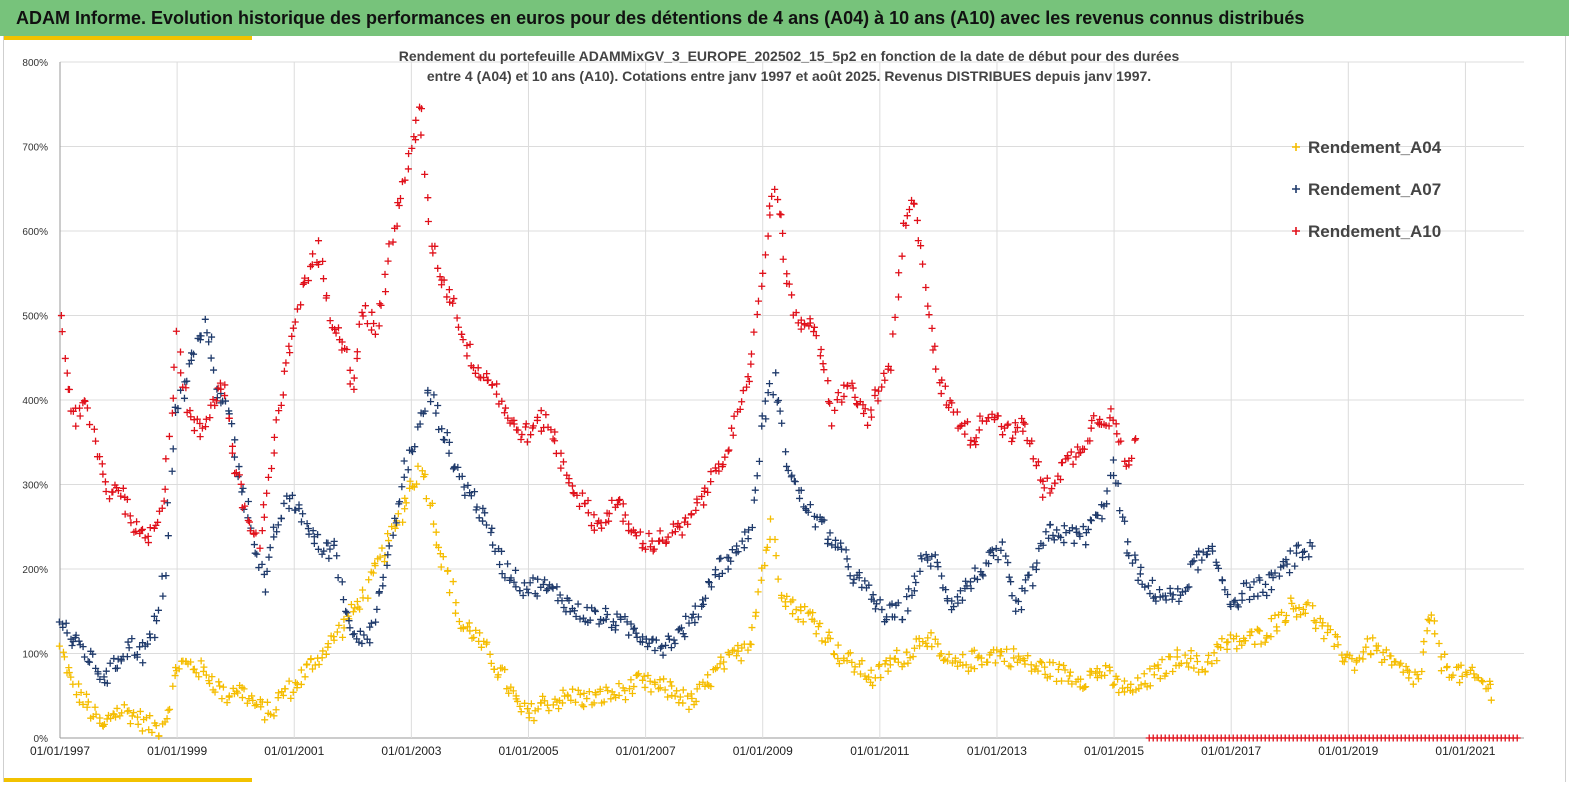 The height and width of the screenshot is (785, 1569). Describe the element at coordinates (1296, 189) in the screenshot. I see `legend-marker` at that location.